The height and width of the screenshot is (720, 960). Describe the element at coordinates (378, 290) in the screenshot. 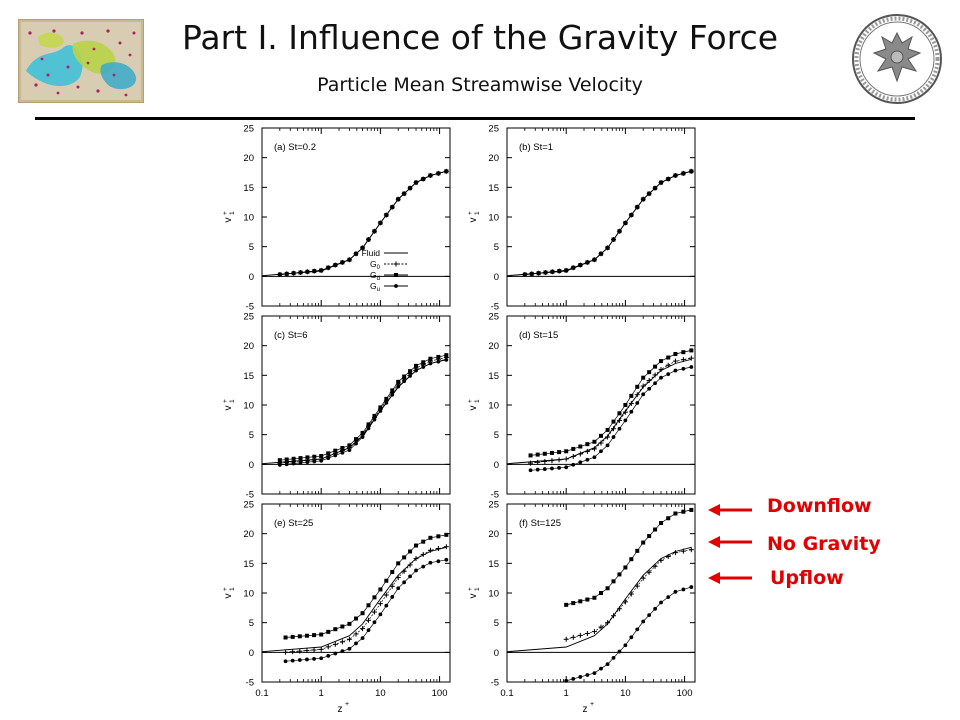

I see `legend-label-sub: u` at that location.